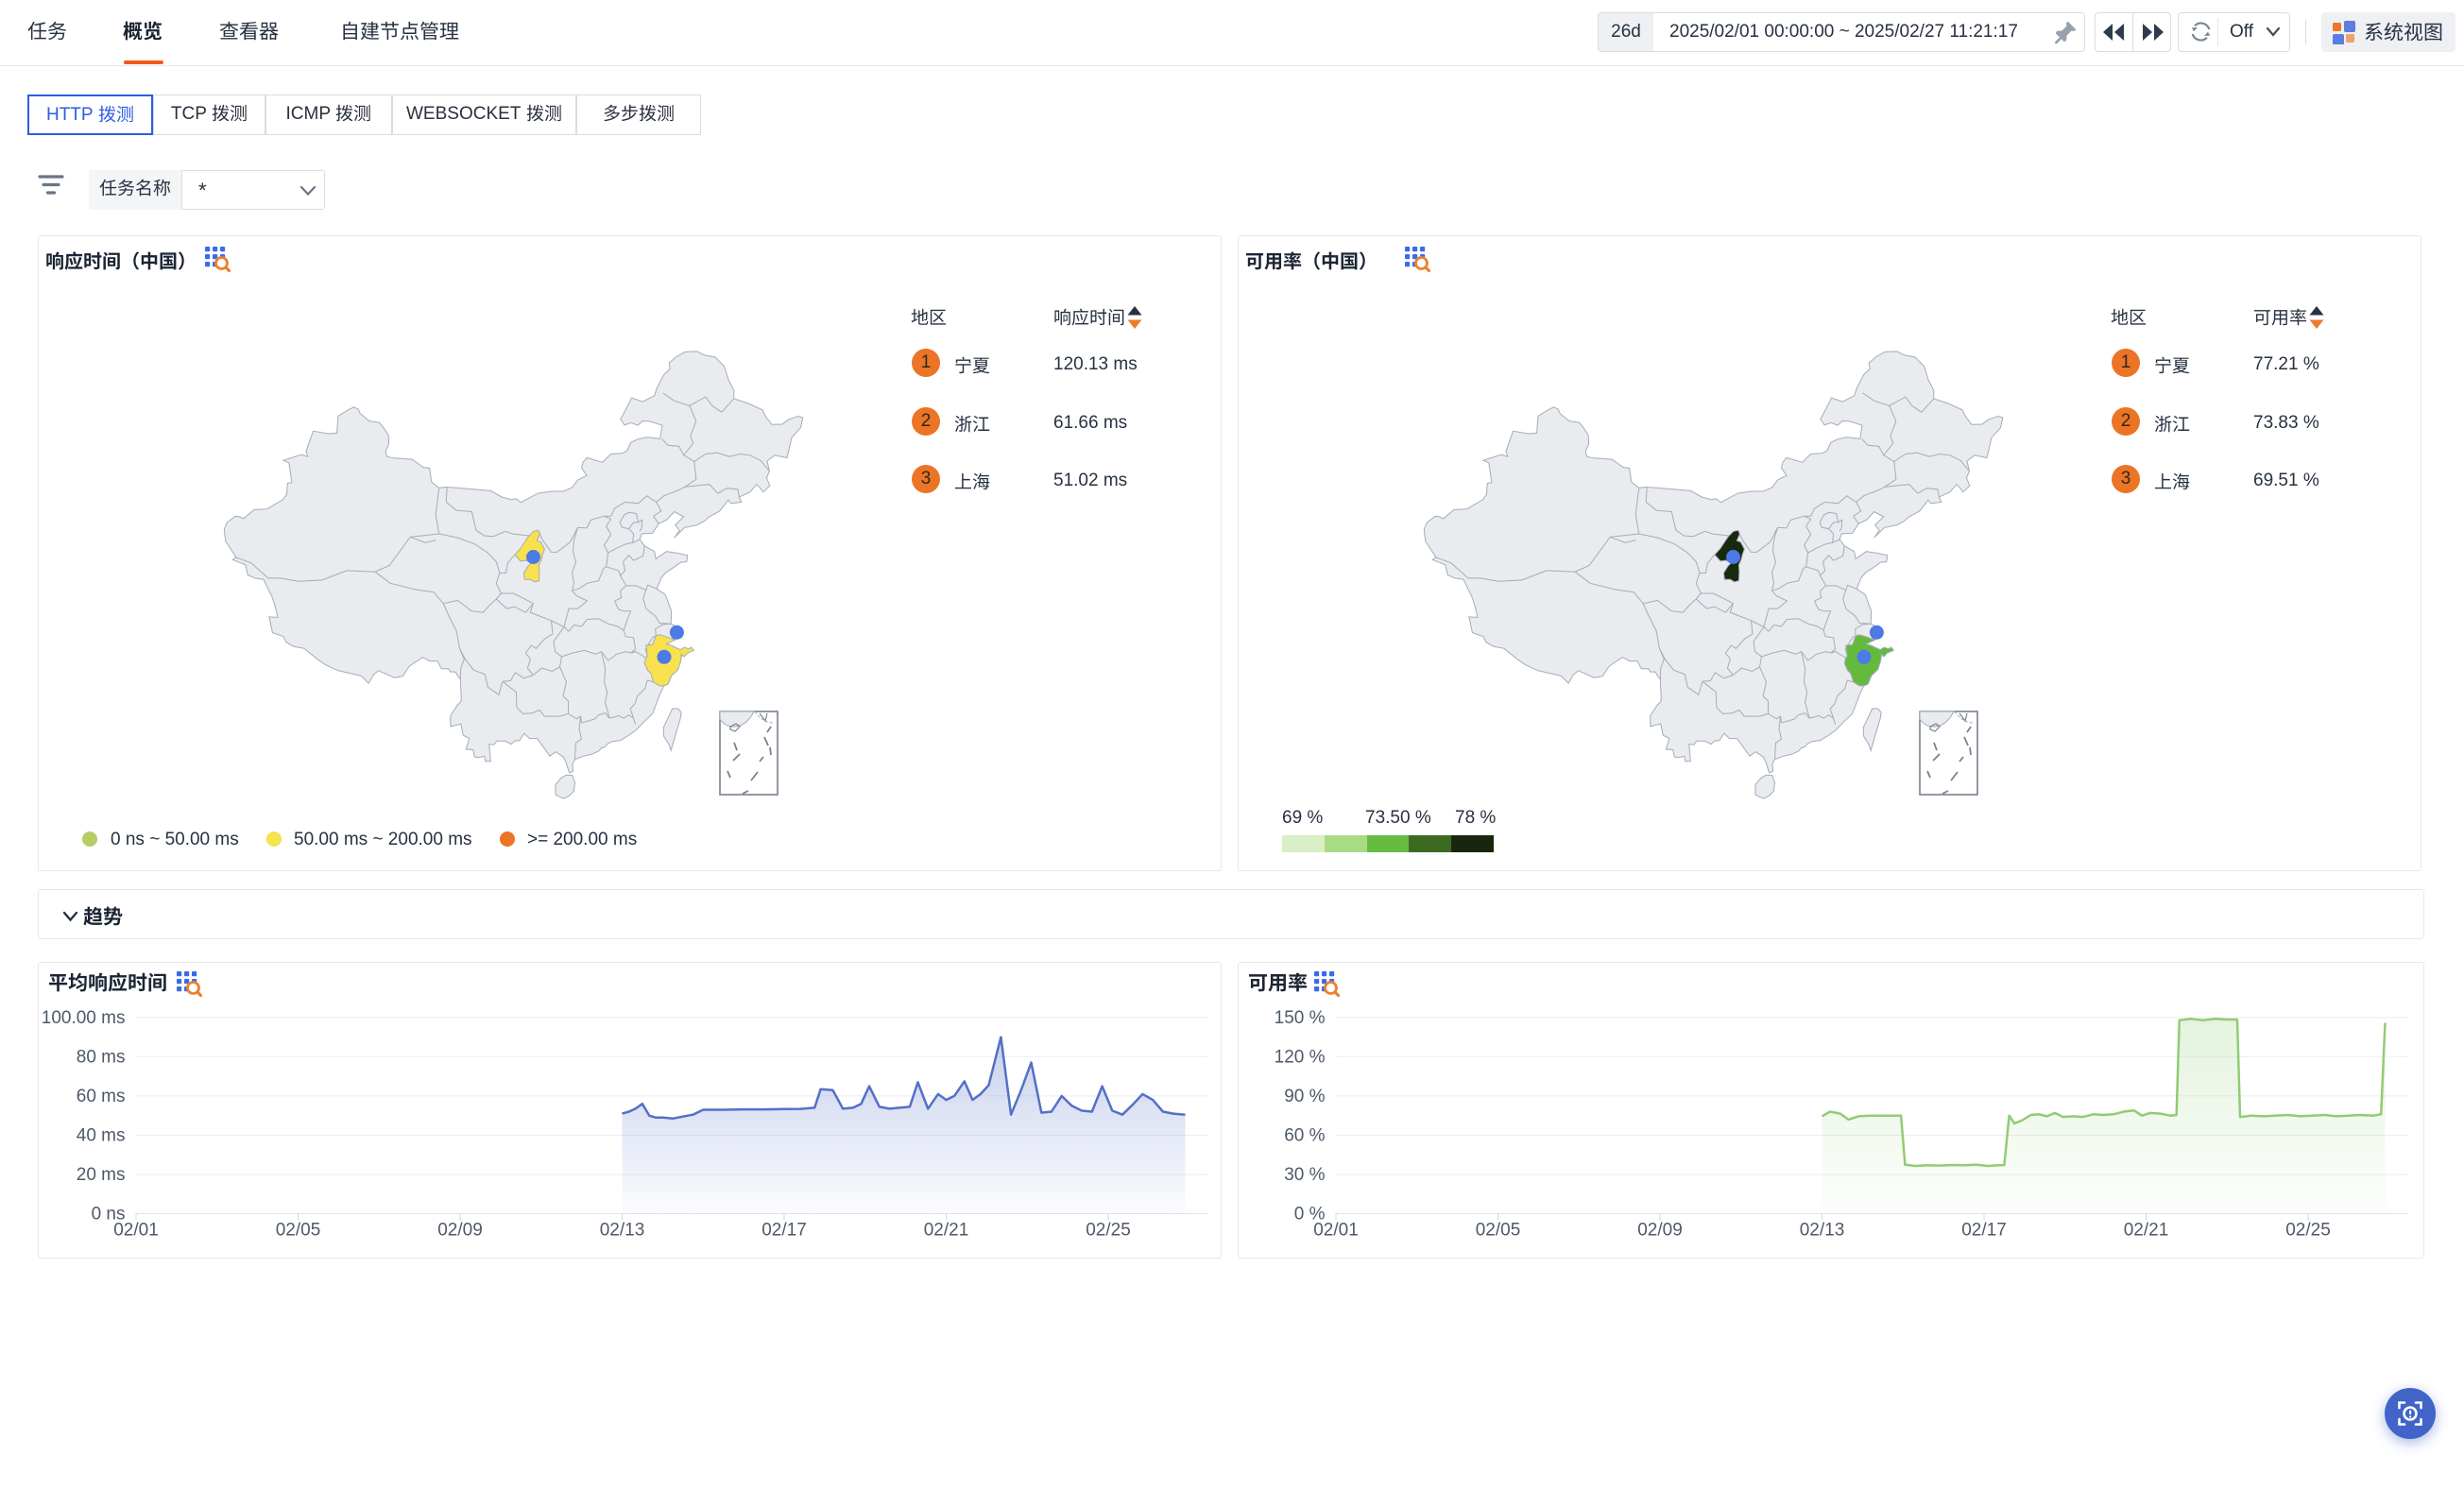 Image resolution: width=2464 pixels, height=1491 pixels. Describe the element at coordinates (101, 1175) in the screenshot. I see `svg-text: 20 ms` at that location.